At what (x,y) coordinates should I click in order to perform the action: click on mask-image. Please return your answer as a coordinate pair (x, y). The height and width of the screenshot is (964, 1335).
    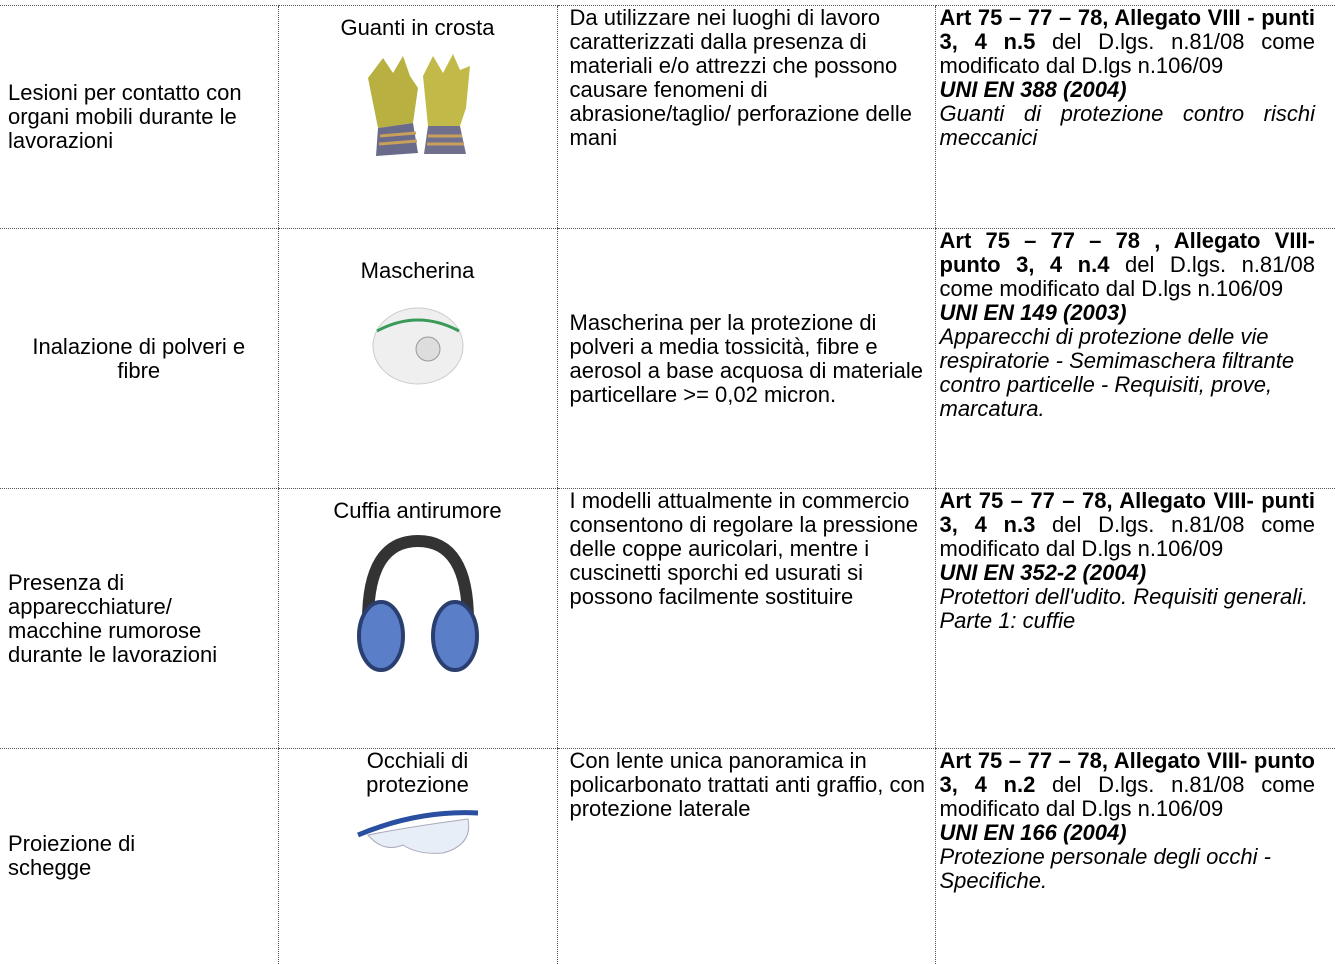
    Looking at the image, I should click on (417, 346).